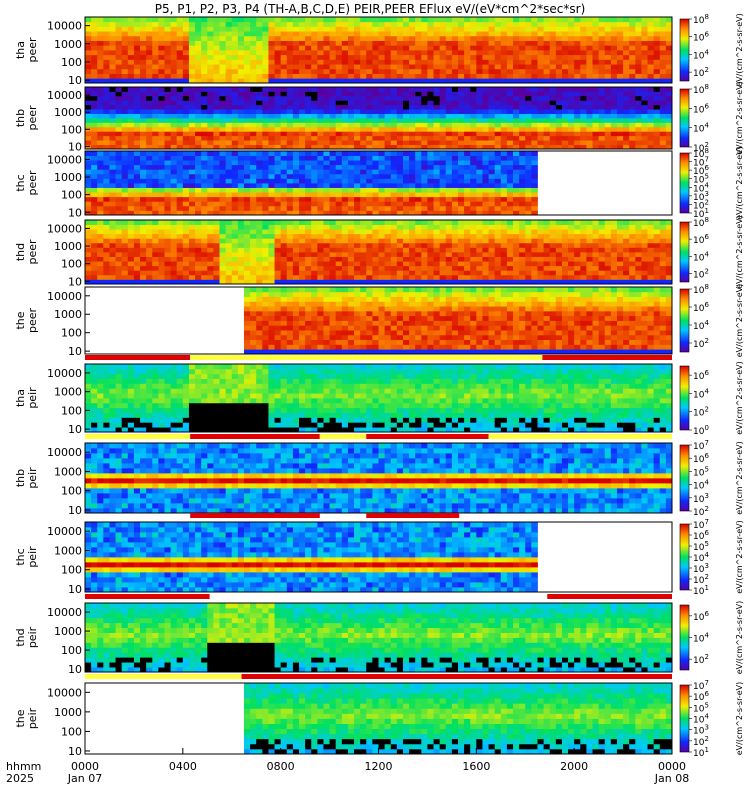  What do you see at coordinates (706, 17) in the screenshot?
I see `colorbar-exponent: 8` at bounding box center [706, 17].